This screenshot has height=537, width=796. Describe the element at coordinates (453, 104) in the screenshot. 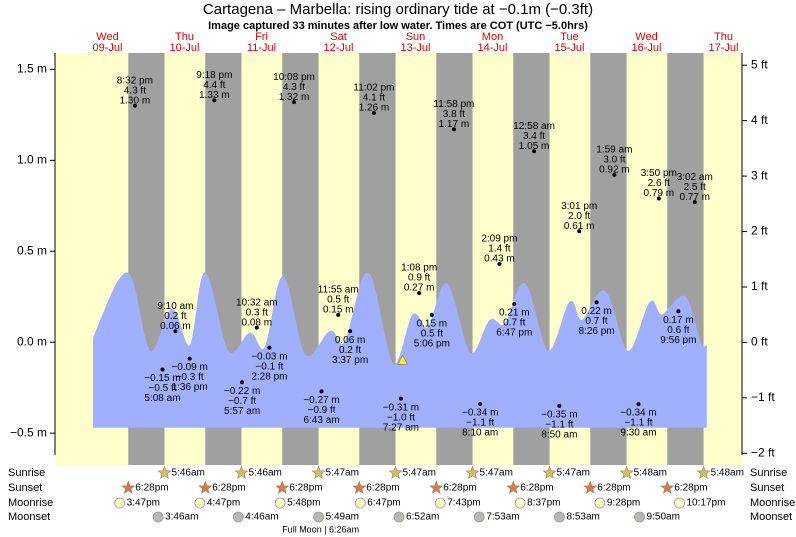

I see `tide-label: 11:58 pm` at that location.